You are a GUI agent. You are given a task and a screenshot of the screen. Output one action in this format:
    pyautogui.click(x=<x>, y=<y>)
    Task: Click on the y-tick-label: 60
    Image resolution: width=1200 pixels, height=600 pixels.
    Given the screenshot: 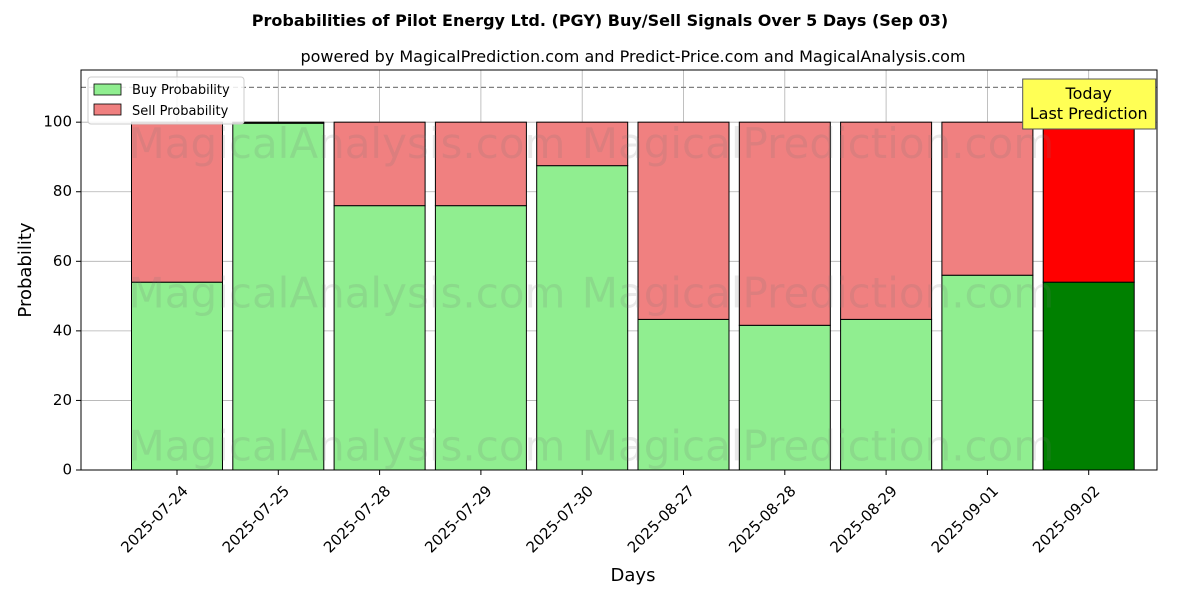 What is the action you would take?
    pyautogui.click(x=62, y=261)
    